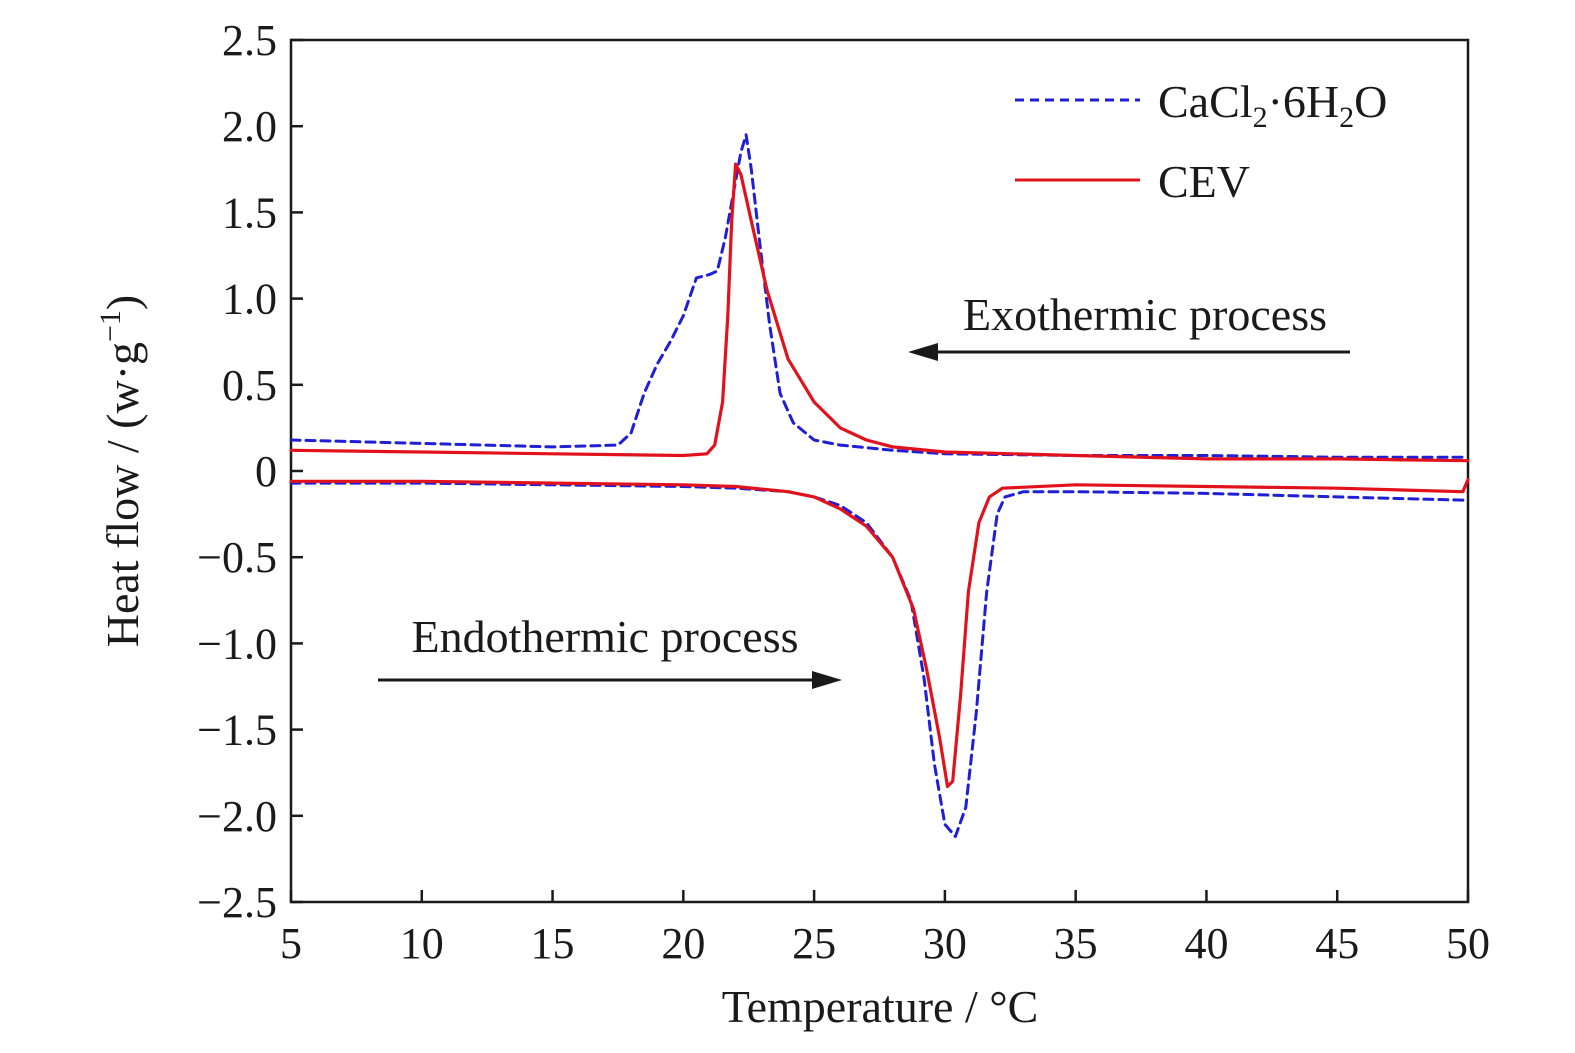  Describe the element at coordinates (1076, 943) in the screenshot. I see `x-tick-label: 35` at that location.